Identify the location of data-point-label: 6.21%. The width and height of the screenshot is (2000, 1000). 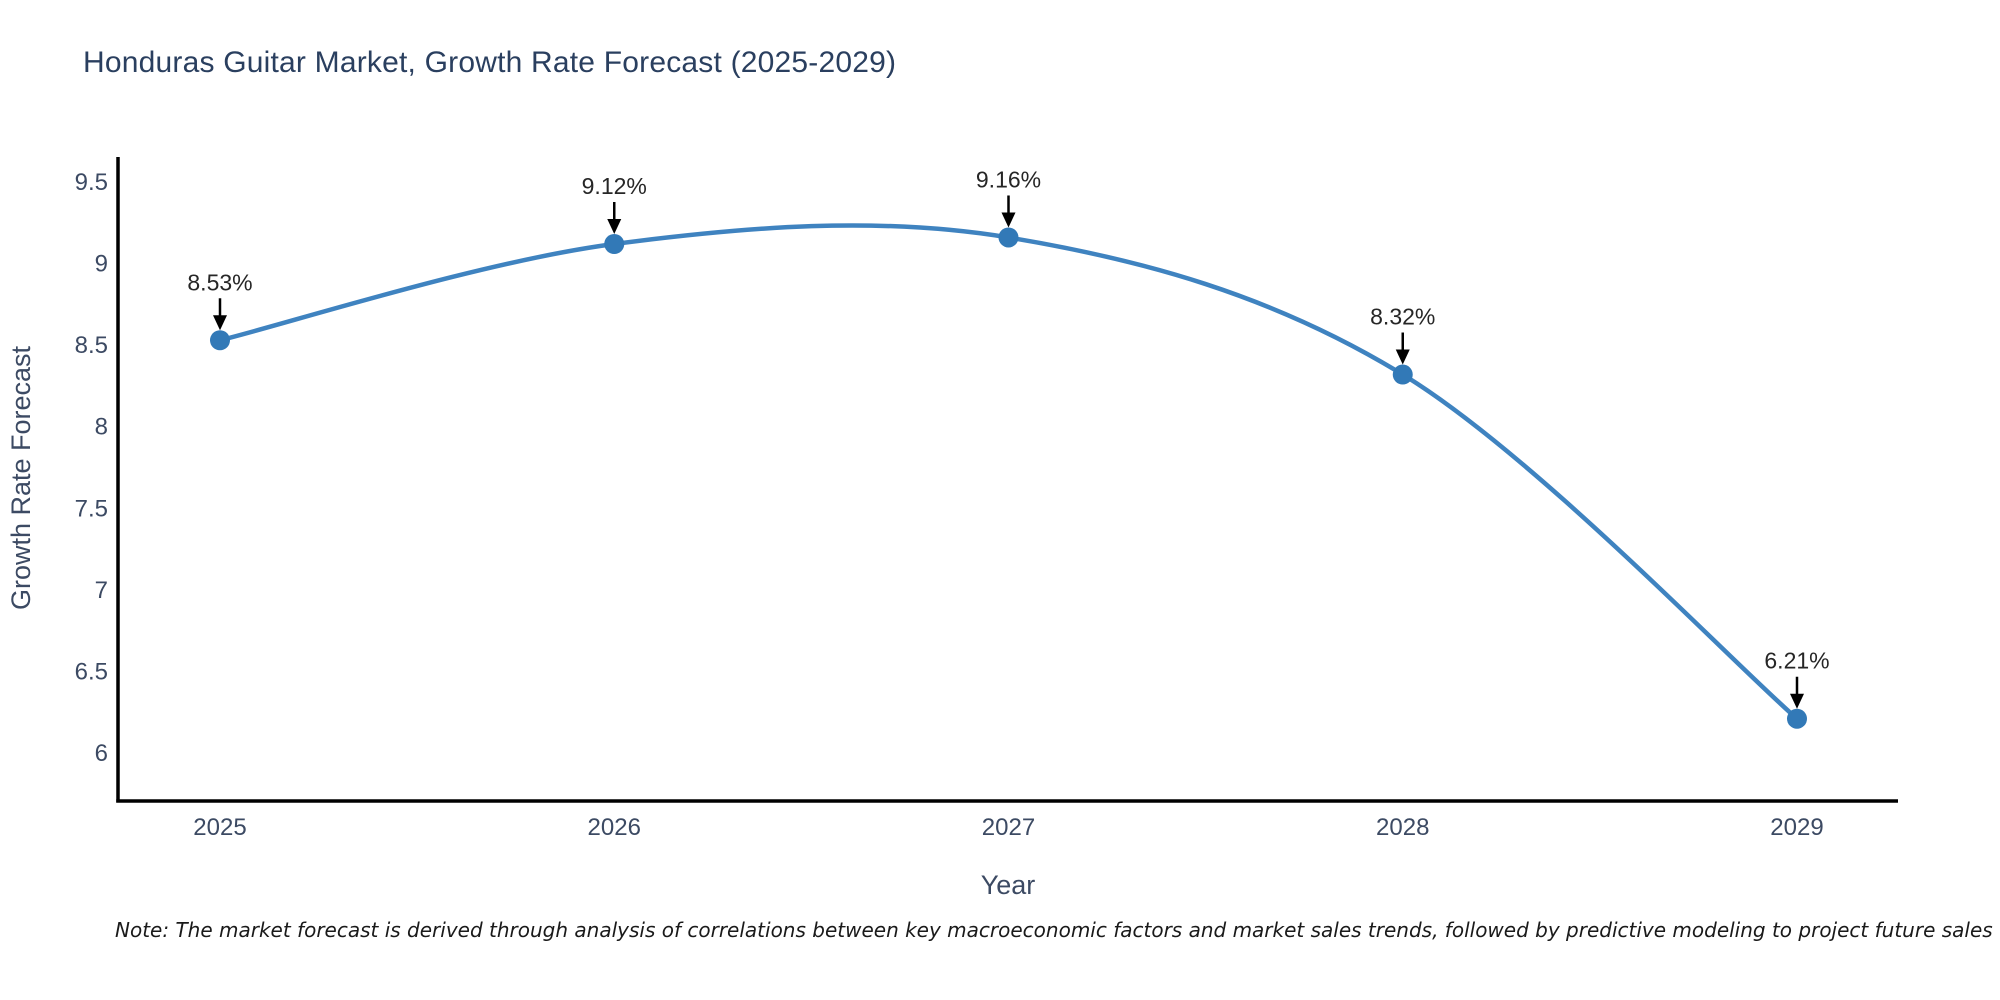
(1796, 661).